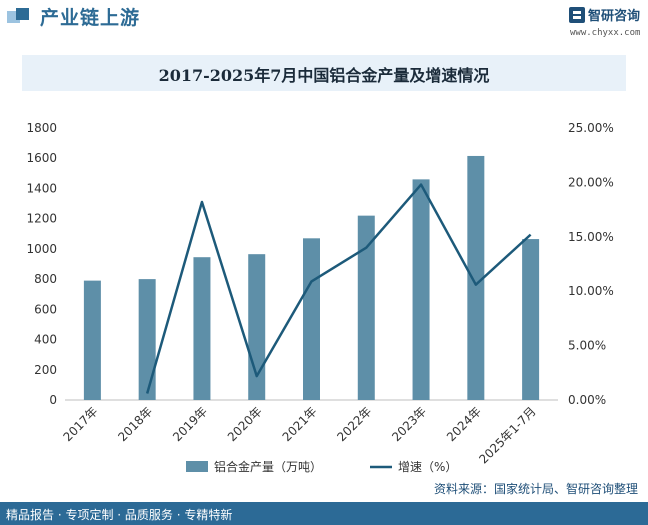 The width and height of the screenshot is (648, 525). Describe the element at coordinates (45, 370) in the screenshot. I see `y-left-tick-label: 200` at that location.